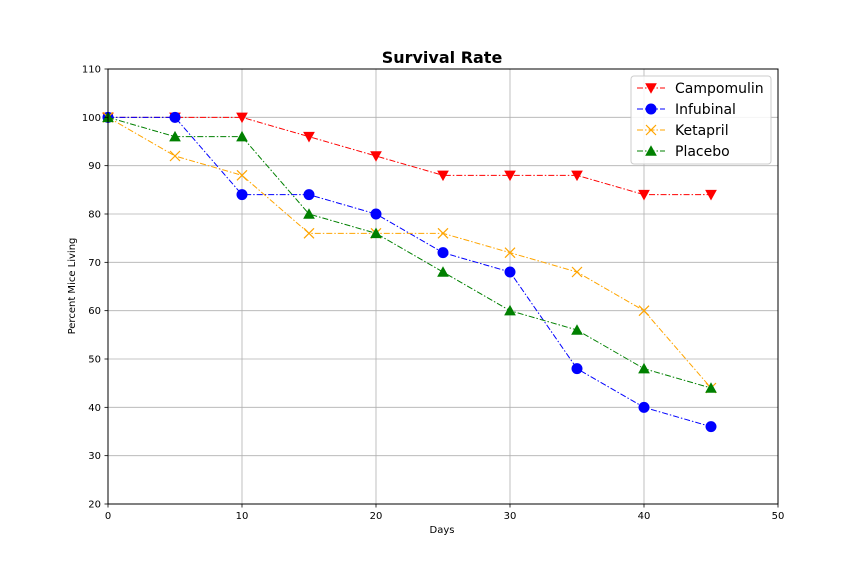  I want to click on x-tick-label: 50, so click(778, 516).